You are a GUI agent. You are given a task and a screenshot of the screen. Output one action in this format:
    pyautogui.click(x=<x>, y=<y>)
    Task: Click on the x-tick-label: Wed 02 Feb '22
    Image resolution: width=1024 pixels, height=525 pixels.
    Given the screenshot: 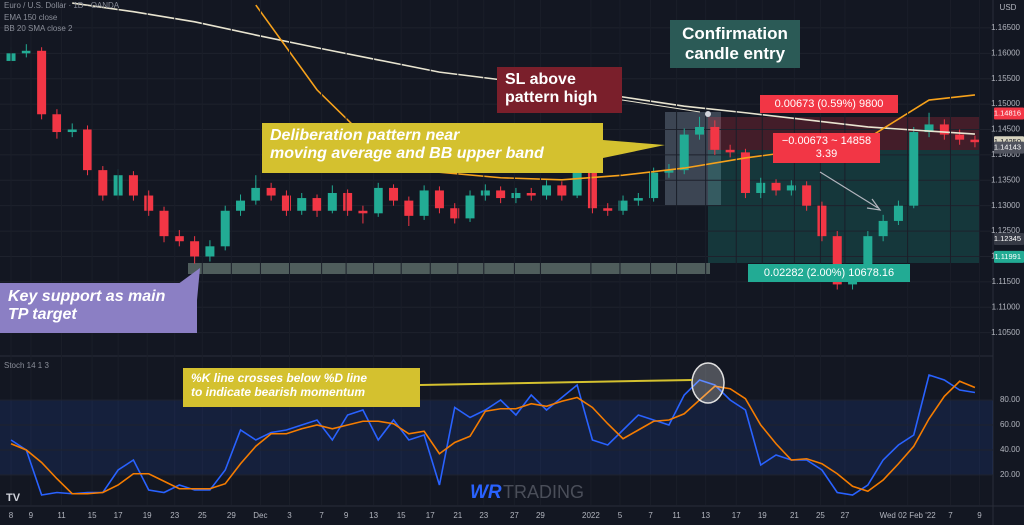 What is the action you would take?
    pyautogui.click(x=908, y=515)
    